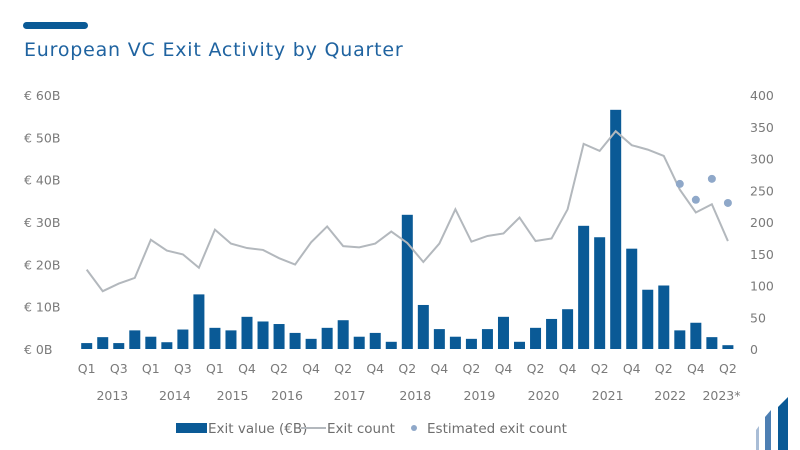 This screenshot has width=800, height=450. I want to click on right-axis-tick-label: 200, so click(762, 222).